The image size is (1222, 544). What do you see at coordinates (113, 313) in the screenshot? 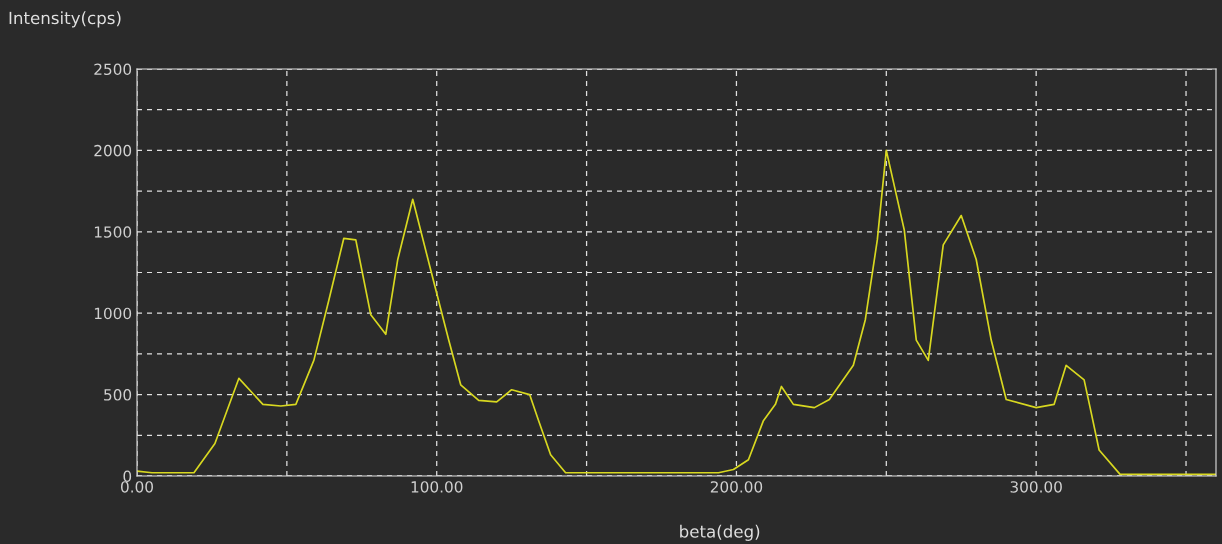
I see `y-tick-label: 1000` at bounding box center [113, 313].